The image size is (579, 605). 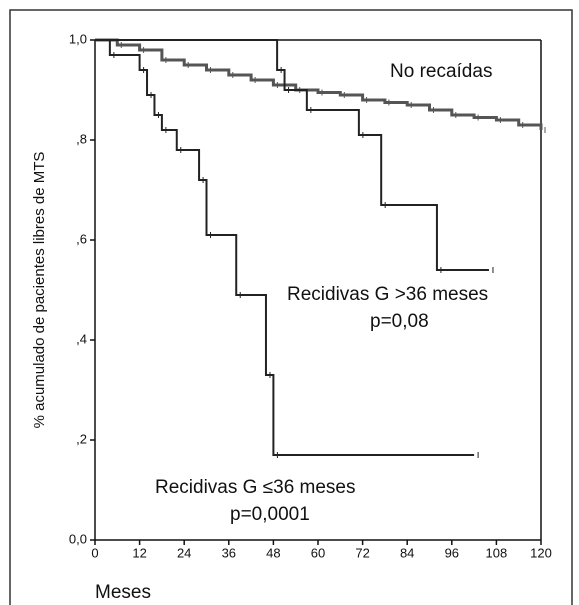 What do you see at coordinates (387, 294) in the screenshot?
I see `series-label: Recidivas G >36 meses` at bounding box center [387, 294].